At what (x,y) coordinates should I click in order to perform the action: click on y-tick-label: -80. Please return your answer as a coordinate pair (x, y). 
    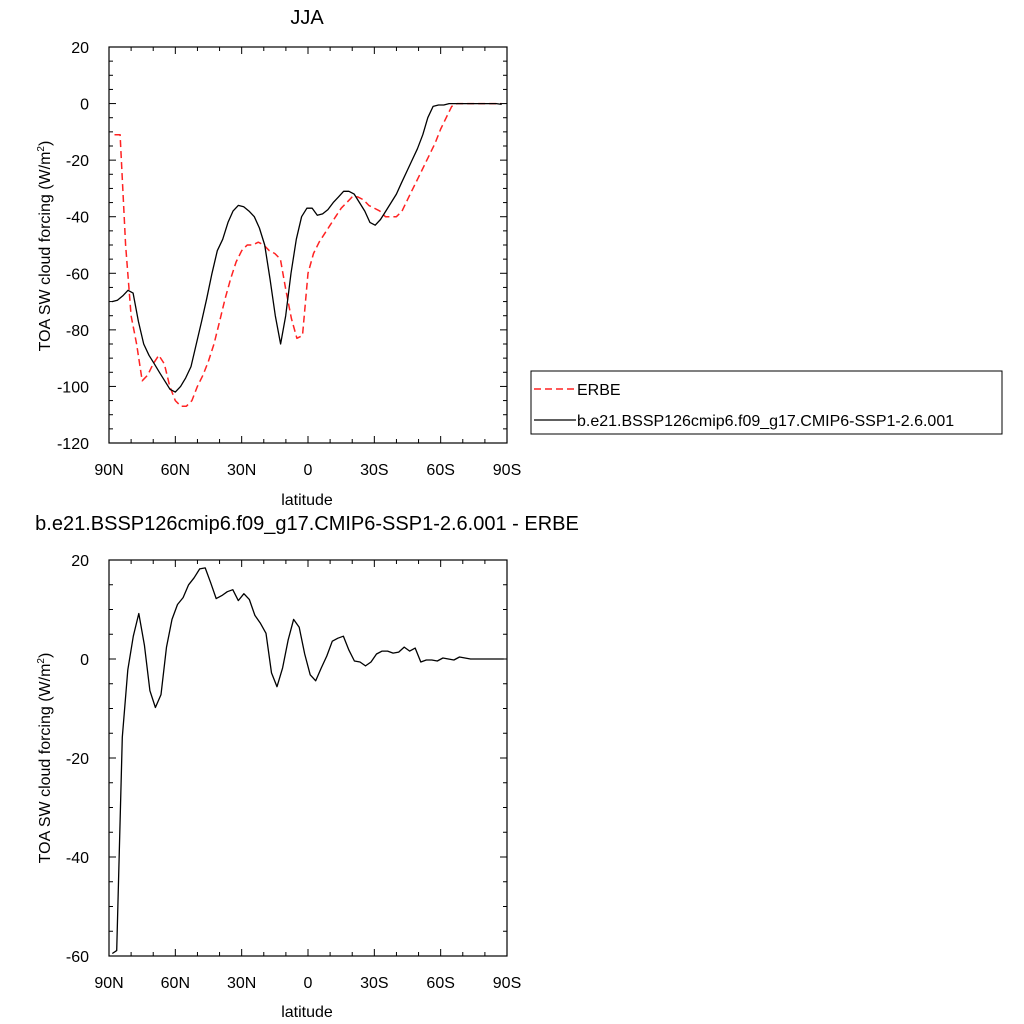
    Looking at the image, I should click on (77, 331).